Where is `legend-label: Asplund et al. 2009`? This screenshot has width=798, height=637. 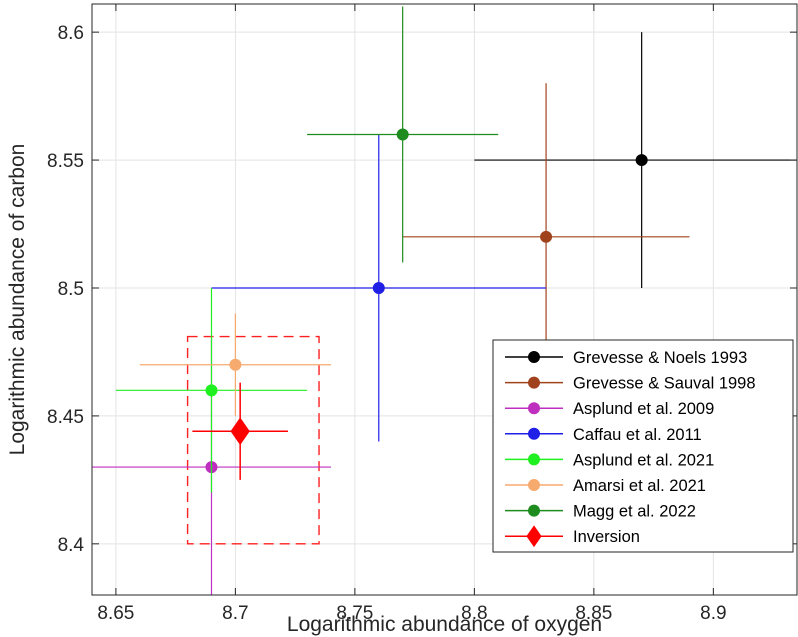
legend-label: Asplund et al. 2009 is located at coordinates (643, 409).